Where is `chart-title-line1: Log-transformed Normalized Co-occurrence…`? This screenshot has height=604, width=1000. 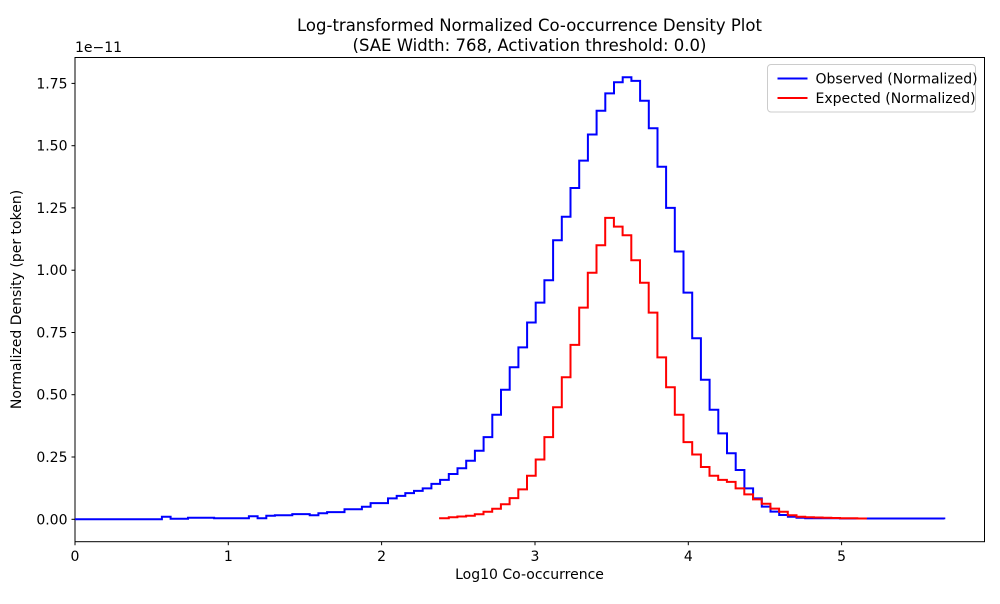
chart-title-line1: Log-transformed Normalized Co-occurrence… is located at coordinates (529, 25).